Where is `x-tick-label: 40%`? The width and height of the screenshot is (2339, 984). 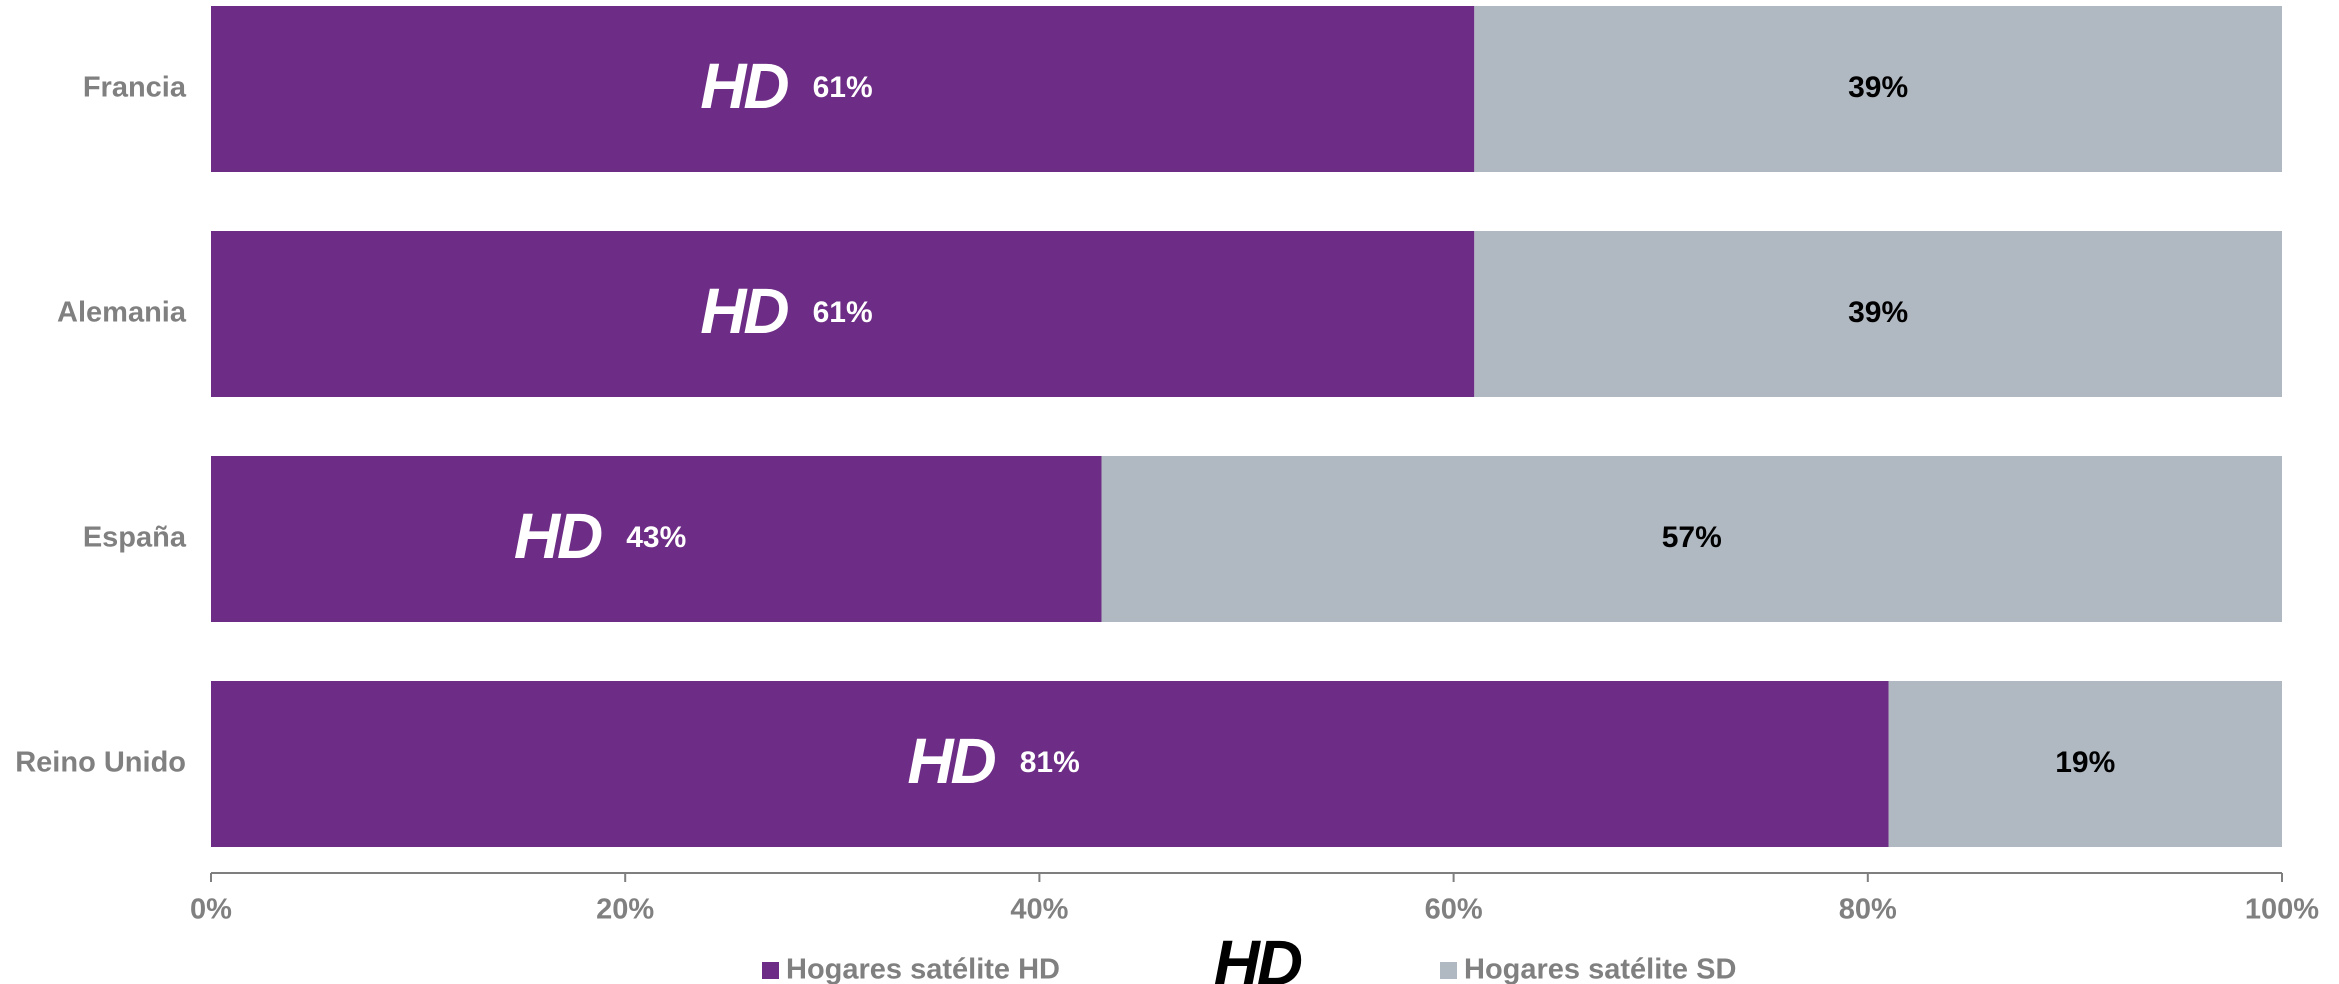
x-tick-label: 40% is located at coordinates (1039, 910).